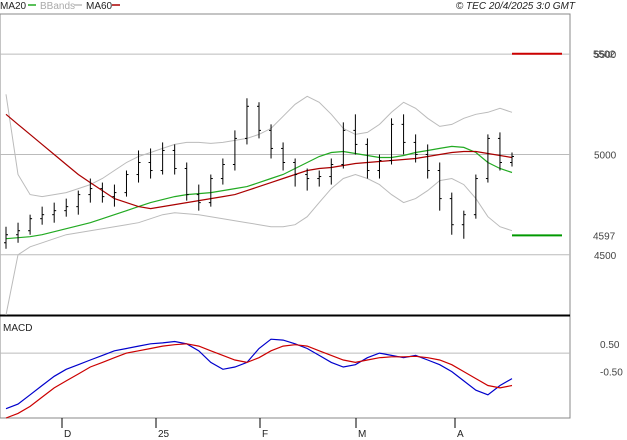 Image resolution: width=627 pixels, height=440 pixels. Describe the element at coordinates (605, 256) in the screenshot. I see `price-tick-label: 4500` at that location.